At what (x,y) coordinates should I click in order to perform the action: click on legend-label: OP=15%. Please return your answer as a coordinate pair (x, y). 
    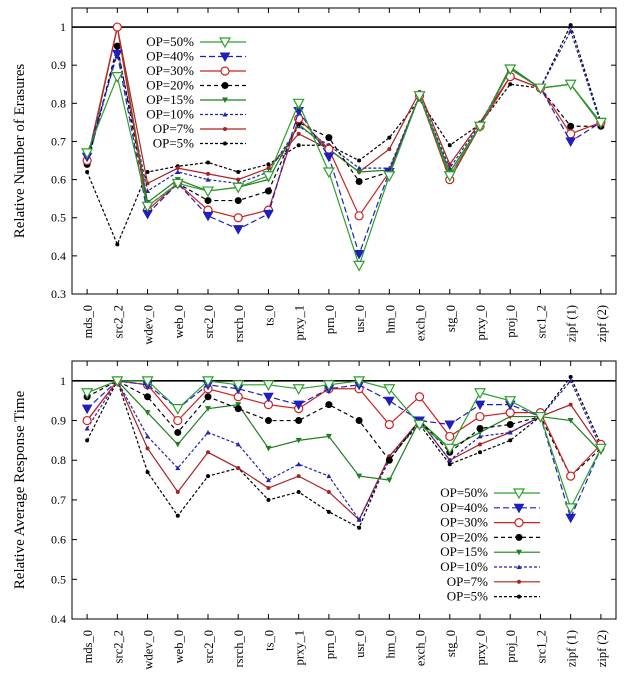
    Looking at the image, I should click on (170, 99).